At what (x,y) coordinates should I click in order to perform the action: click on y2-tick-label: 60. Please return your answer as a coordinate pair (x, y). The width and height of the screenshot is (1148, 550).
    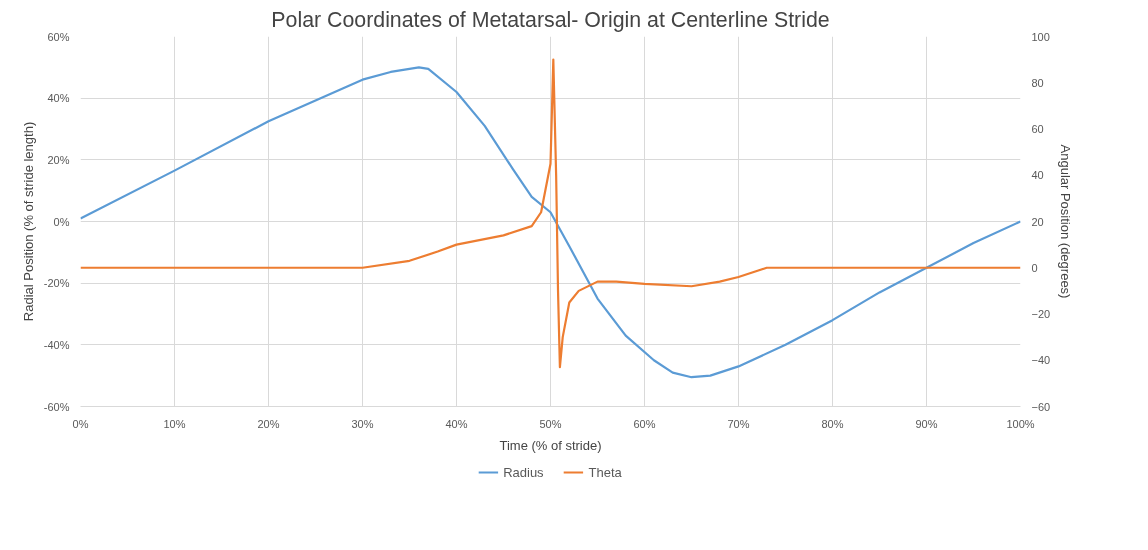
    Looking at the image, I should click on (1037, 129).